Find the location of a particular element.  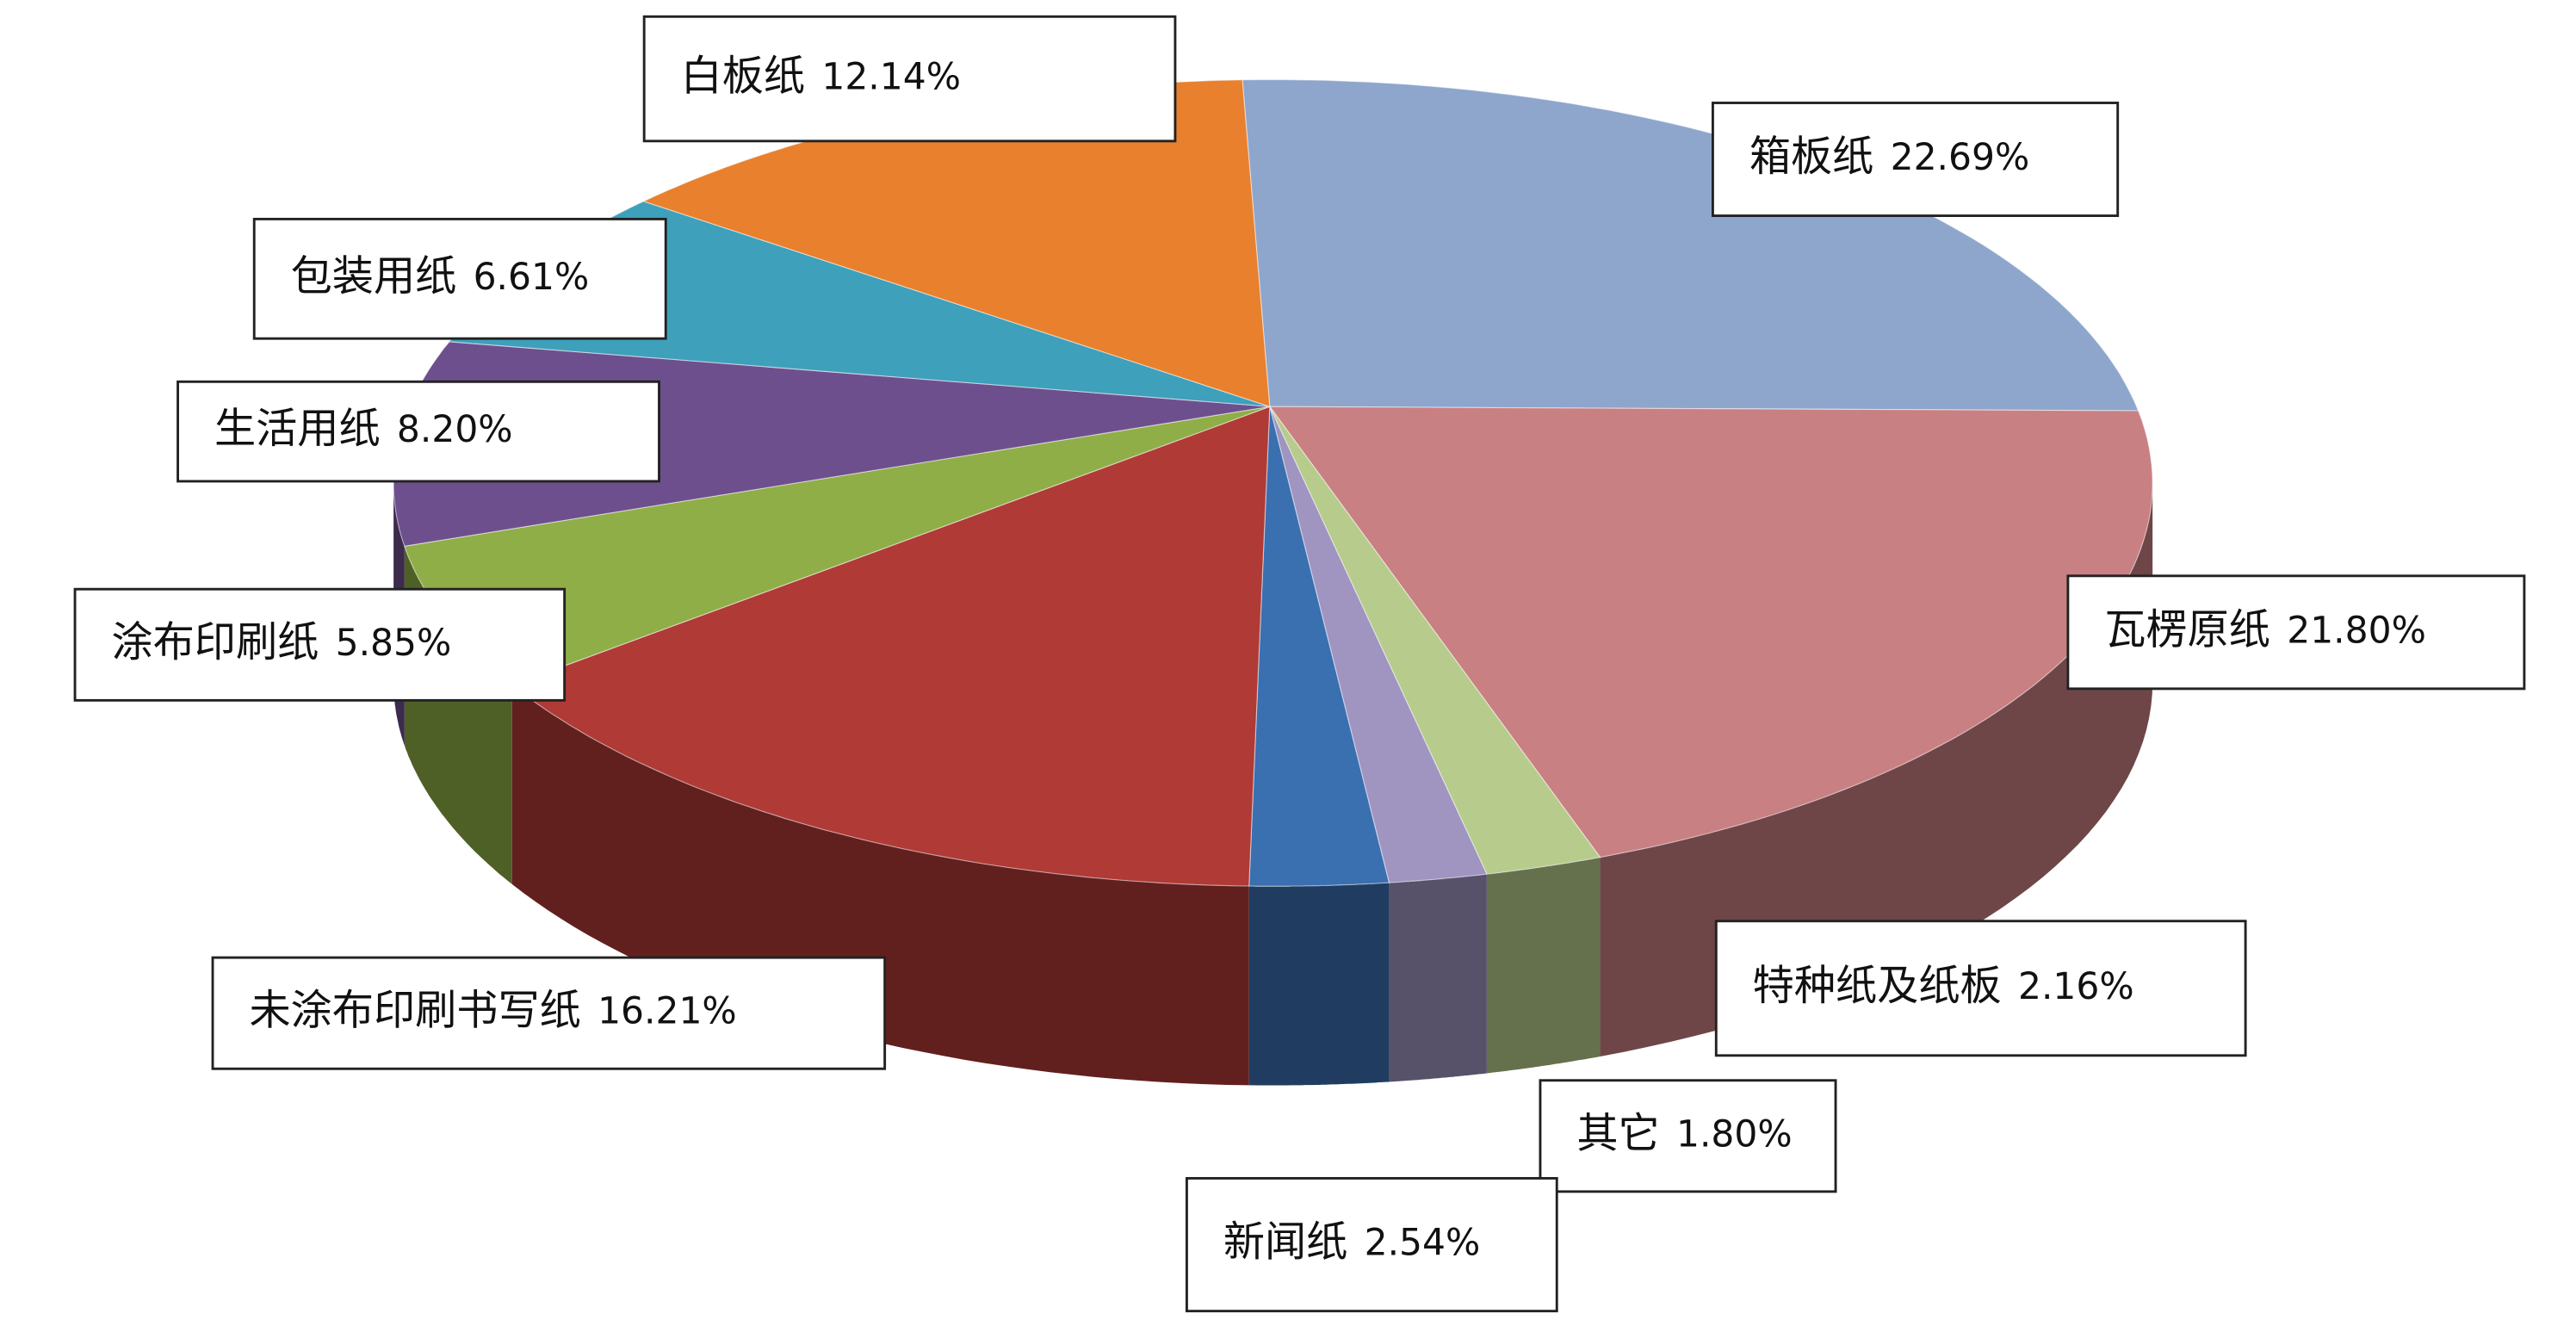

value-label: 16.21% is located at coordinates (668, 1010).